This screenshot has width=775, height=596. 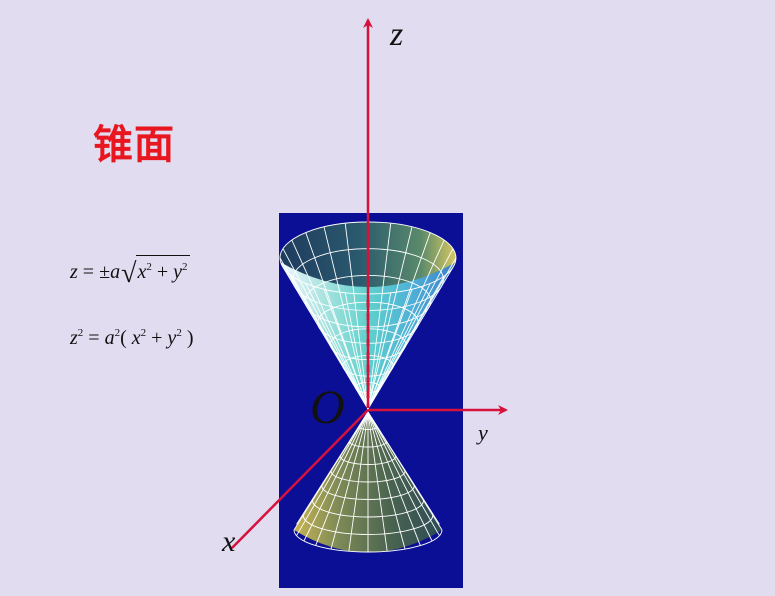 I want to click on x-axis, so click(x=300, y=479).